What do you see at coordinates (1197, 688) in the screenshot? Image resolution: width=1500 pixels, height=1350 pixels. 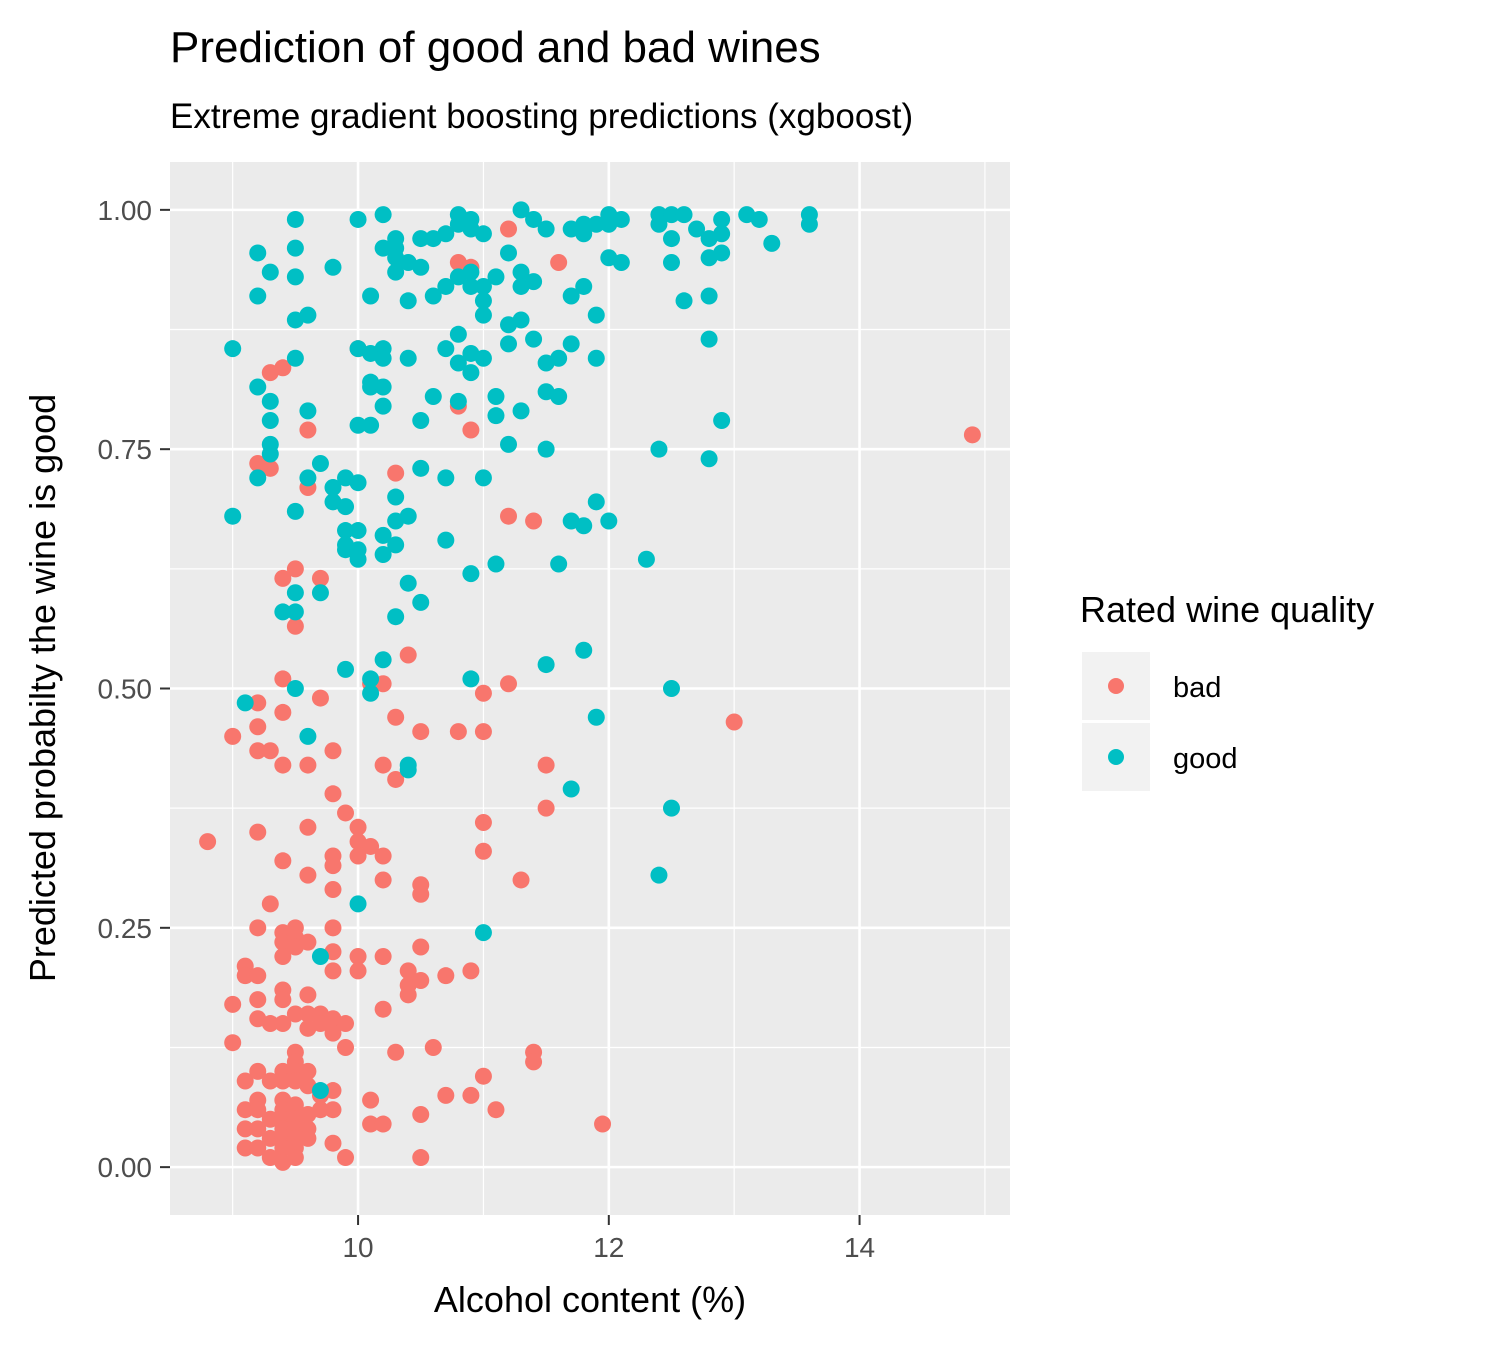 I see `legend-label-bad: bad` at bounding box center [1197, 688].